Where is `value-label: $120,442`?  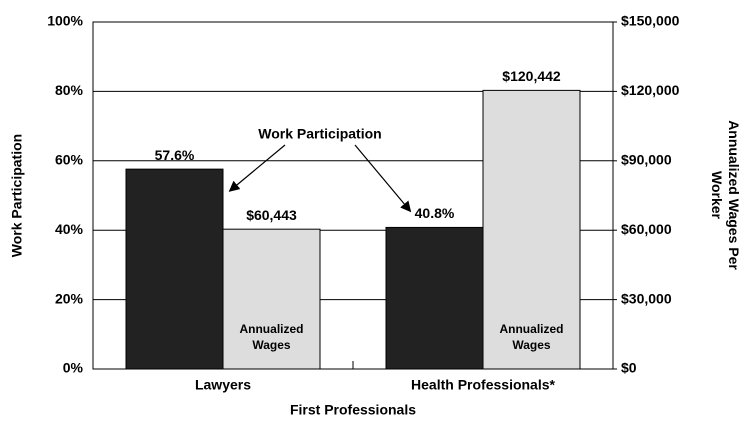 value-label: $120,442 is located at coordinates (531, 76).